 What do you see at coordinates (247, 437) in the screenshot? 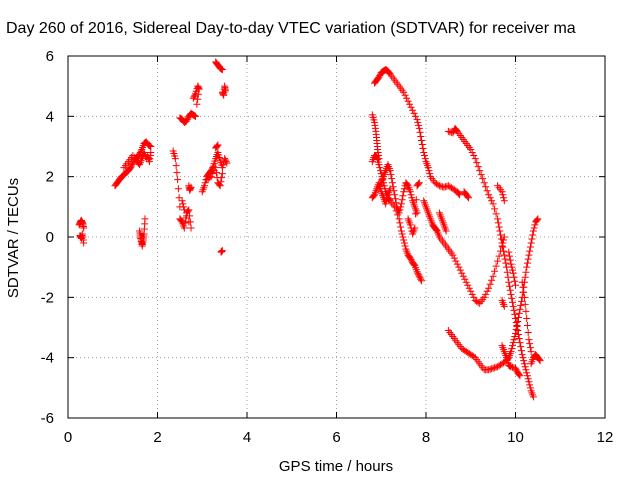
I see `x-tick-label: 4` at bounding box center [247, 437].